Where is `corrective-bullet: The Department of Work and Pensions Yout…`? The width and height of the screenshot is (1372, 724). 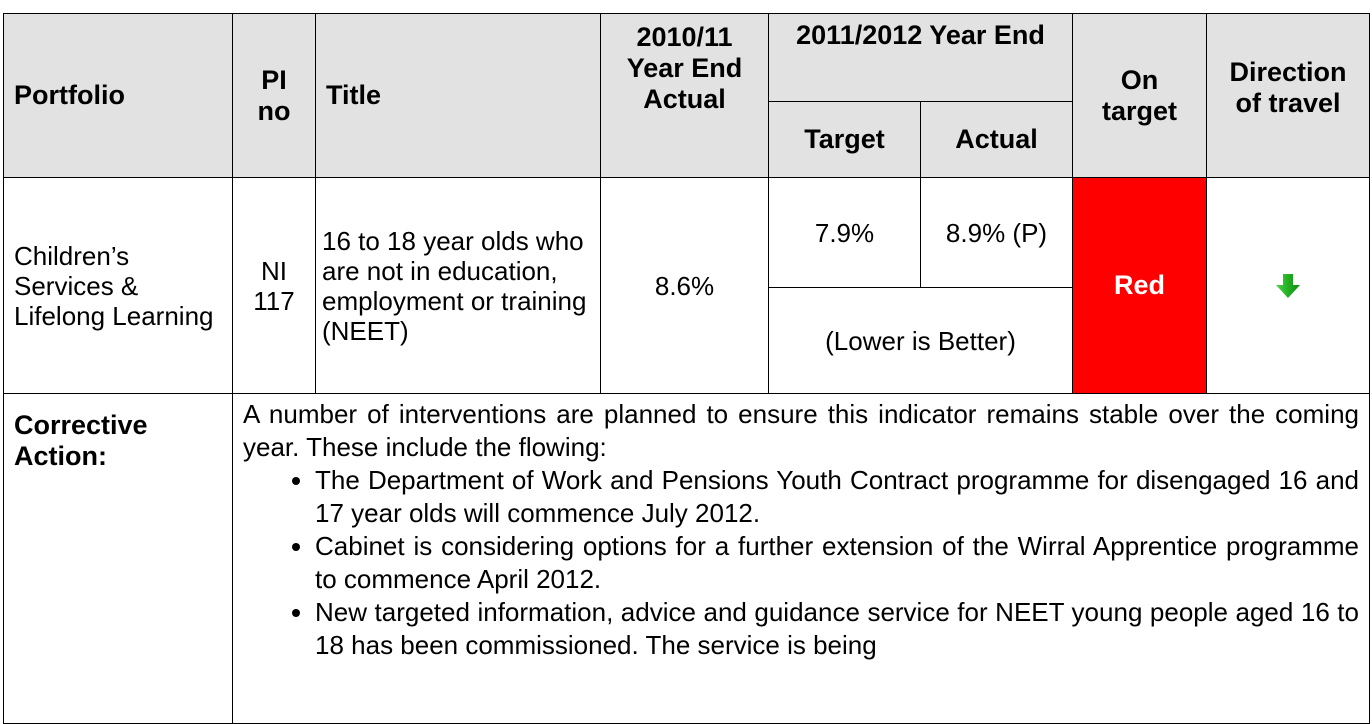
corrective-bullet: The Department of Work and Pensions Yout… is located at coordinates (837, 497).